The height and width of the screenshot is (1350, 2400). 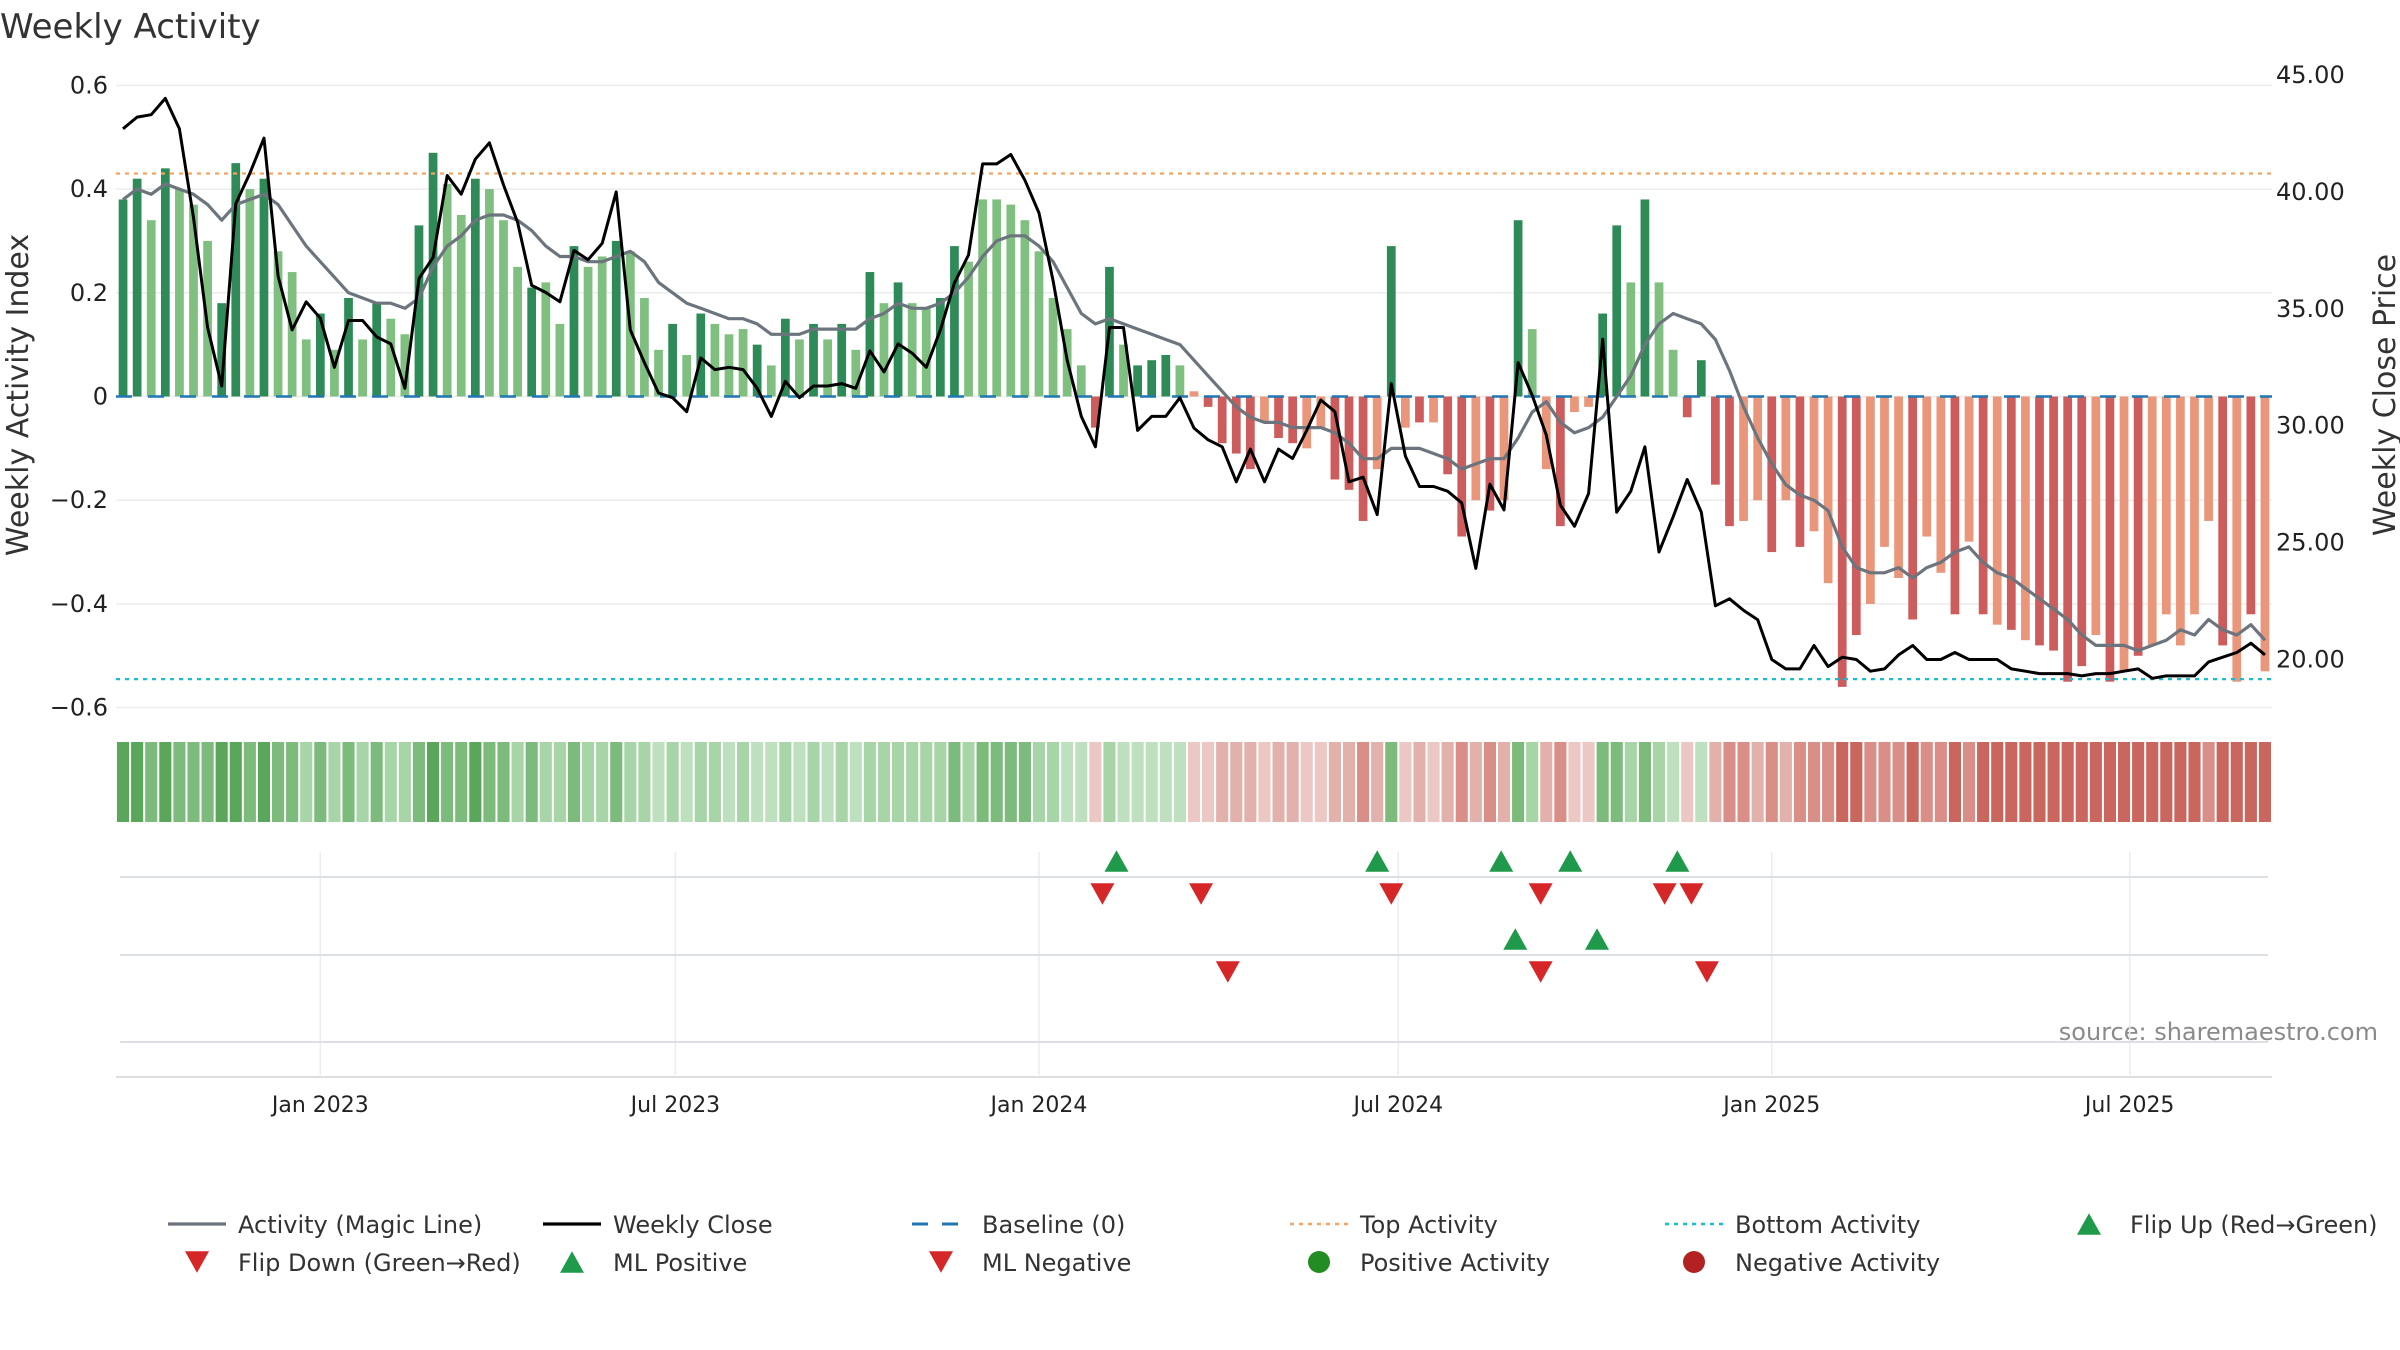 I want to click on ml-negative-marker, so click(x=1540, y=972).